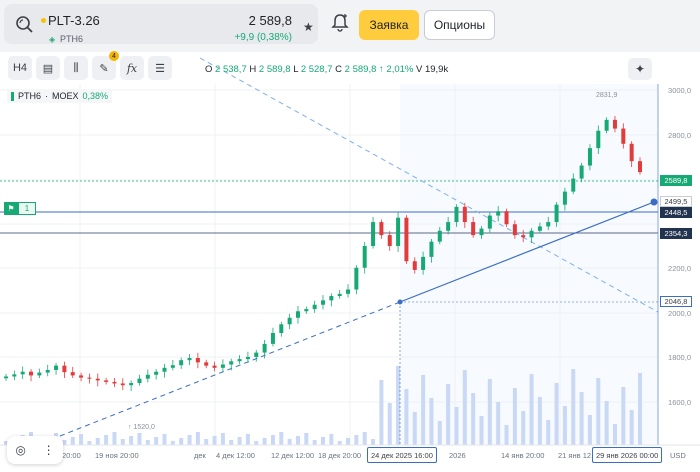 The height and width of the screenshot is (472, 700). What do you see at coordinates (627, 455) in the screenshot?
I see `time-range-end-box: 29 янв 2026 00:00` at bounding box center [627, 455].